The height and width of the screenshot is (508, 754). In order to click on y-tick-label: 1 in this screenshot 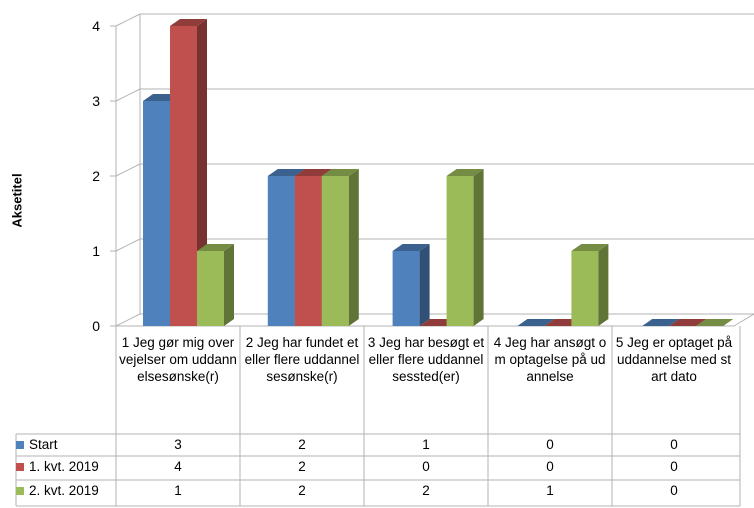, I will do `click(96, 251)`.